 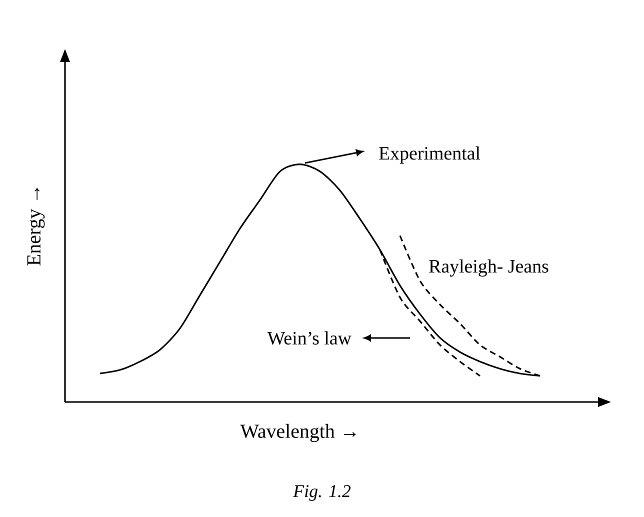 What do you see at coordinates (488, 268) in the screenshot?
I see `series-label: Rayleigh- Jeans` at bounding box center [488, 268].